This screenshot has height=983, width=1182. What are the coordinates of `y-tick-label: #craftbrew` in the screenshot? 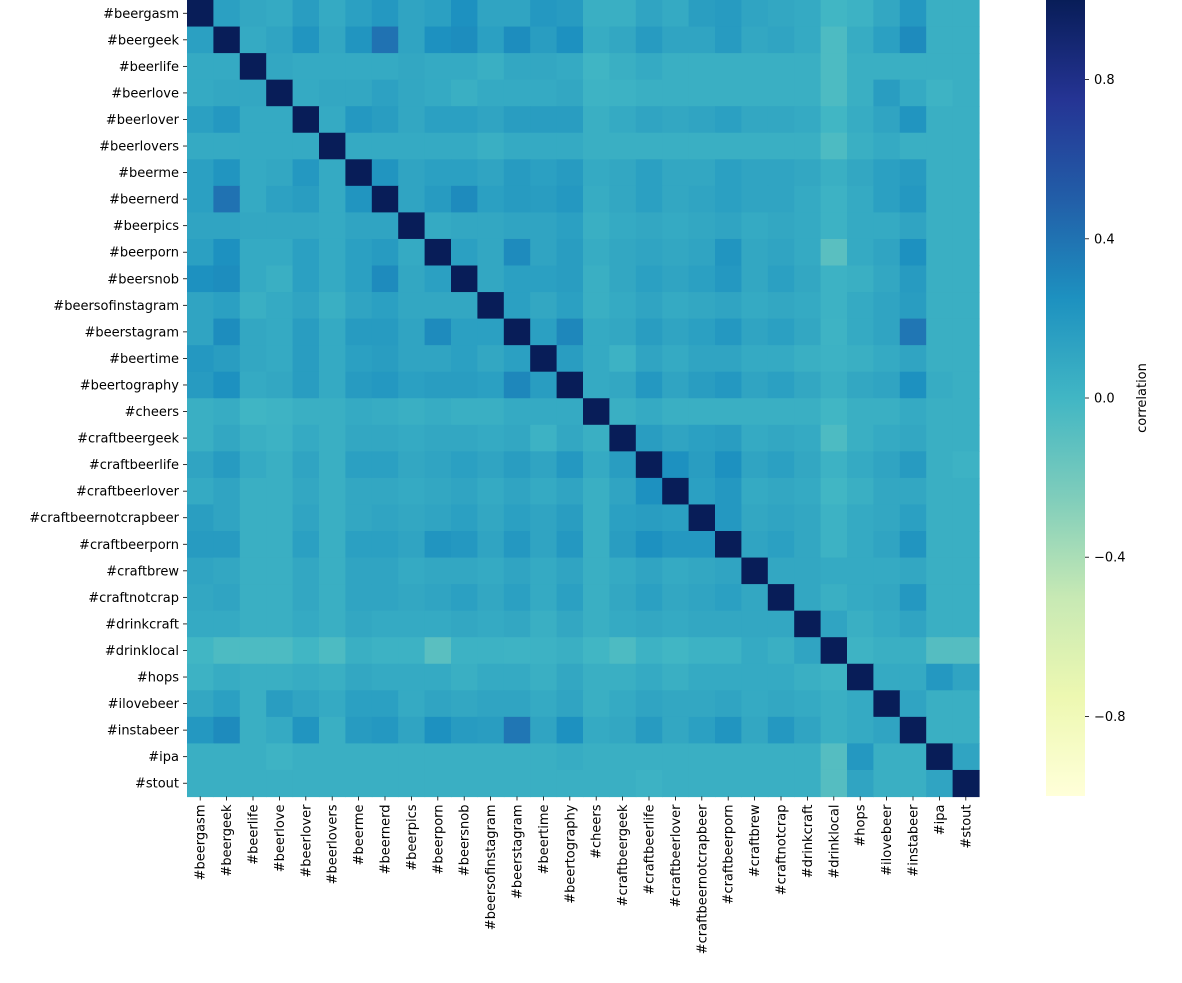 It's located at (142, 571).